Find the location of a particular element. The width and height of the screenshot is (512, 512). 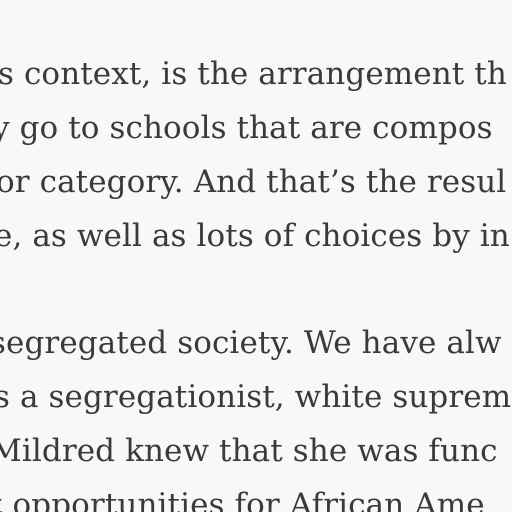

text-line: t opportunities for African Ame is located at coordinates (242, 499).